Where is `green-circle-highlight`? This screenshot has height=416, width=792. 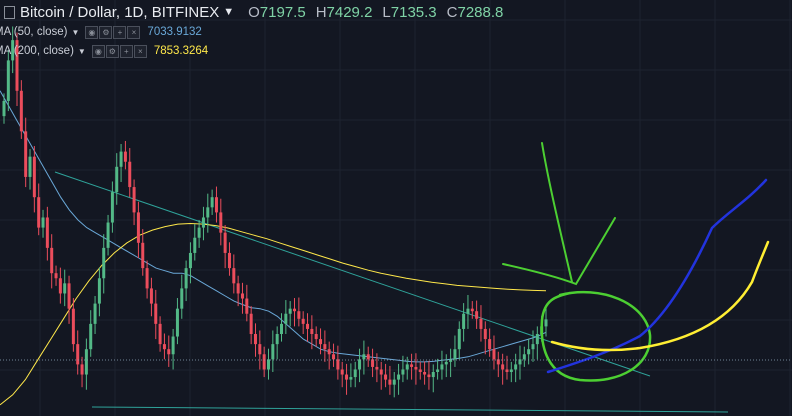
green-circle-highlight is located at coordinates (596, 336).